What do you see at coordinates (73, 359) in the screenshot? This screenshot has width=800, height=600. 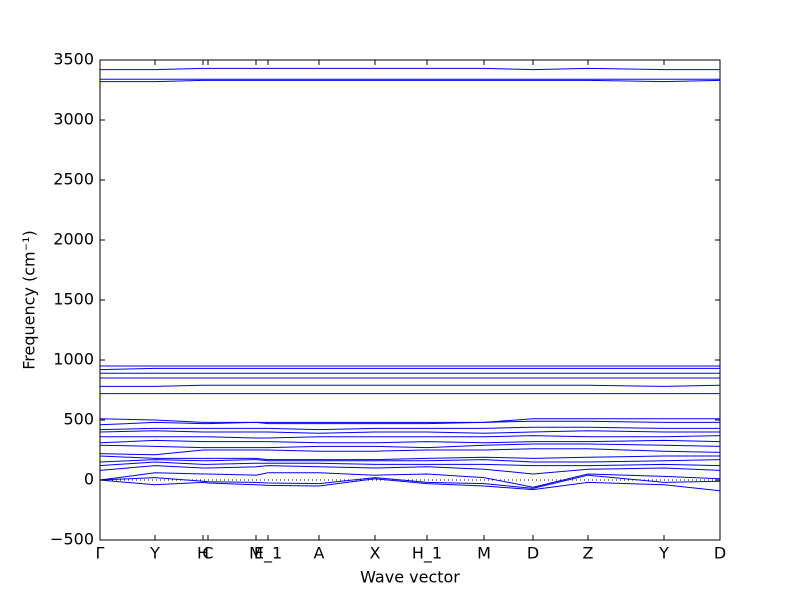 I see `y-tick-label: 1000` at bounding box center [73, 359].